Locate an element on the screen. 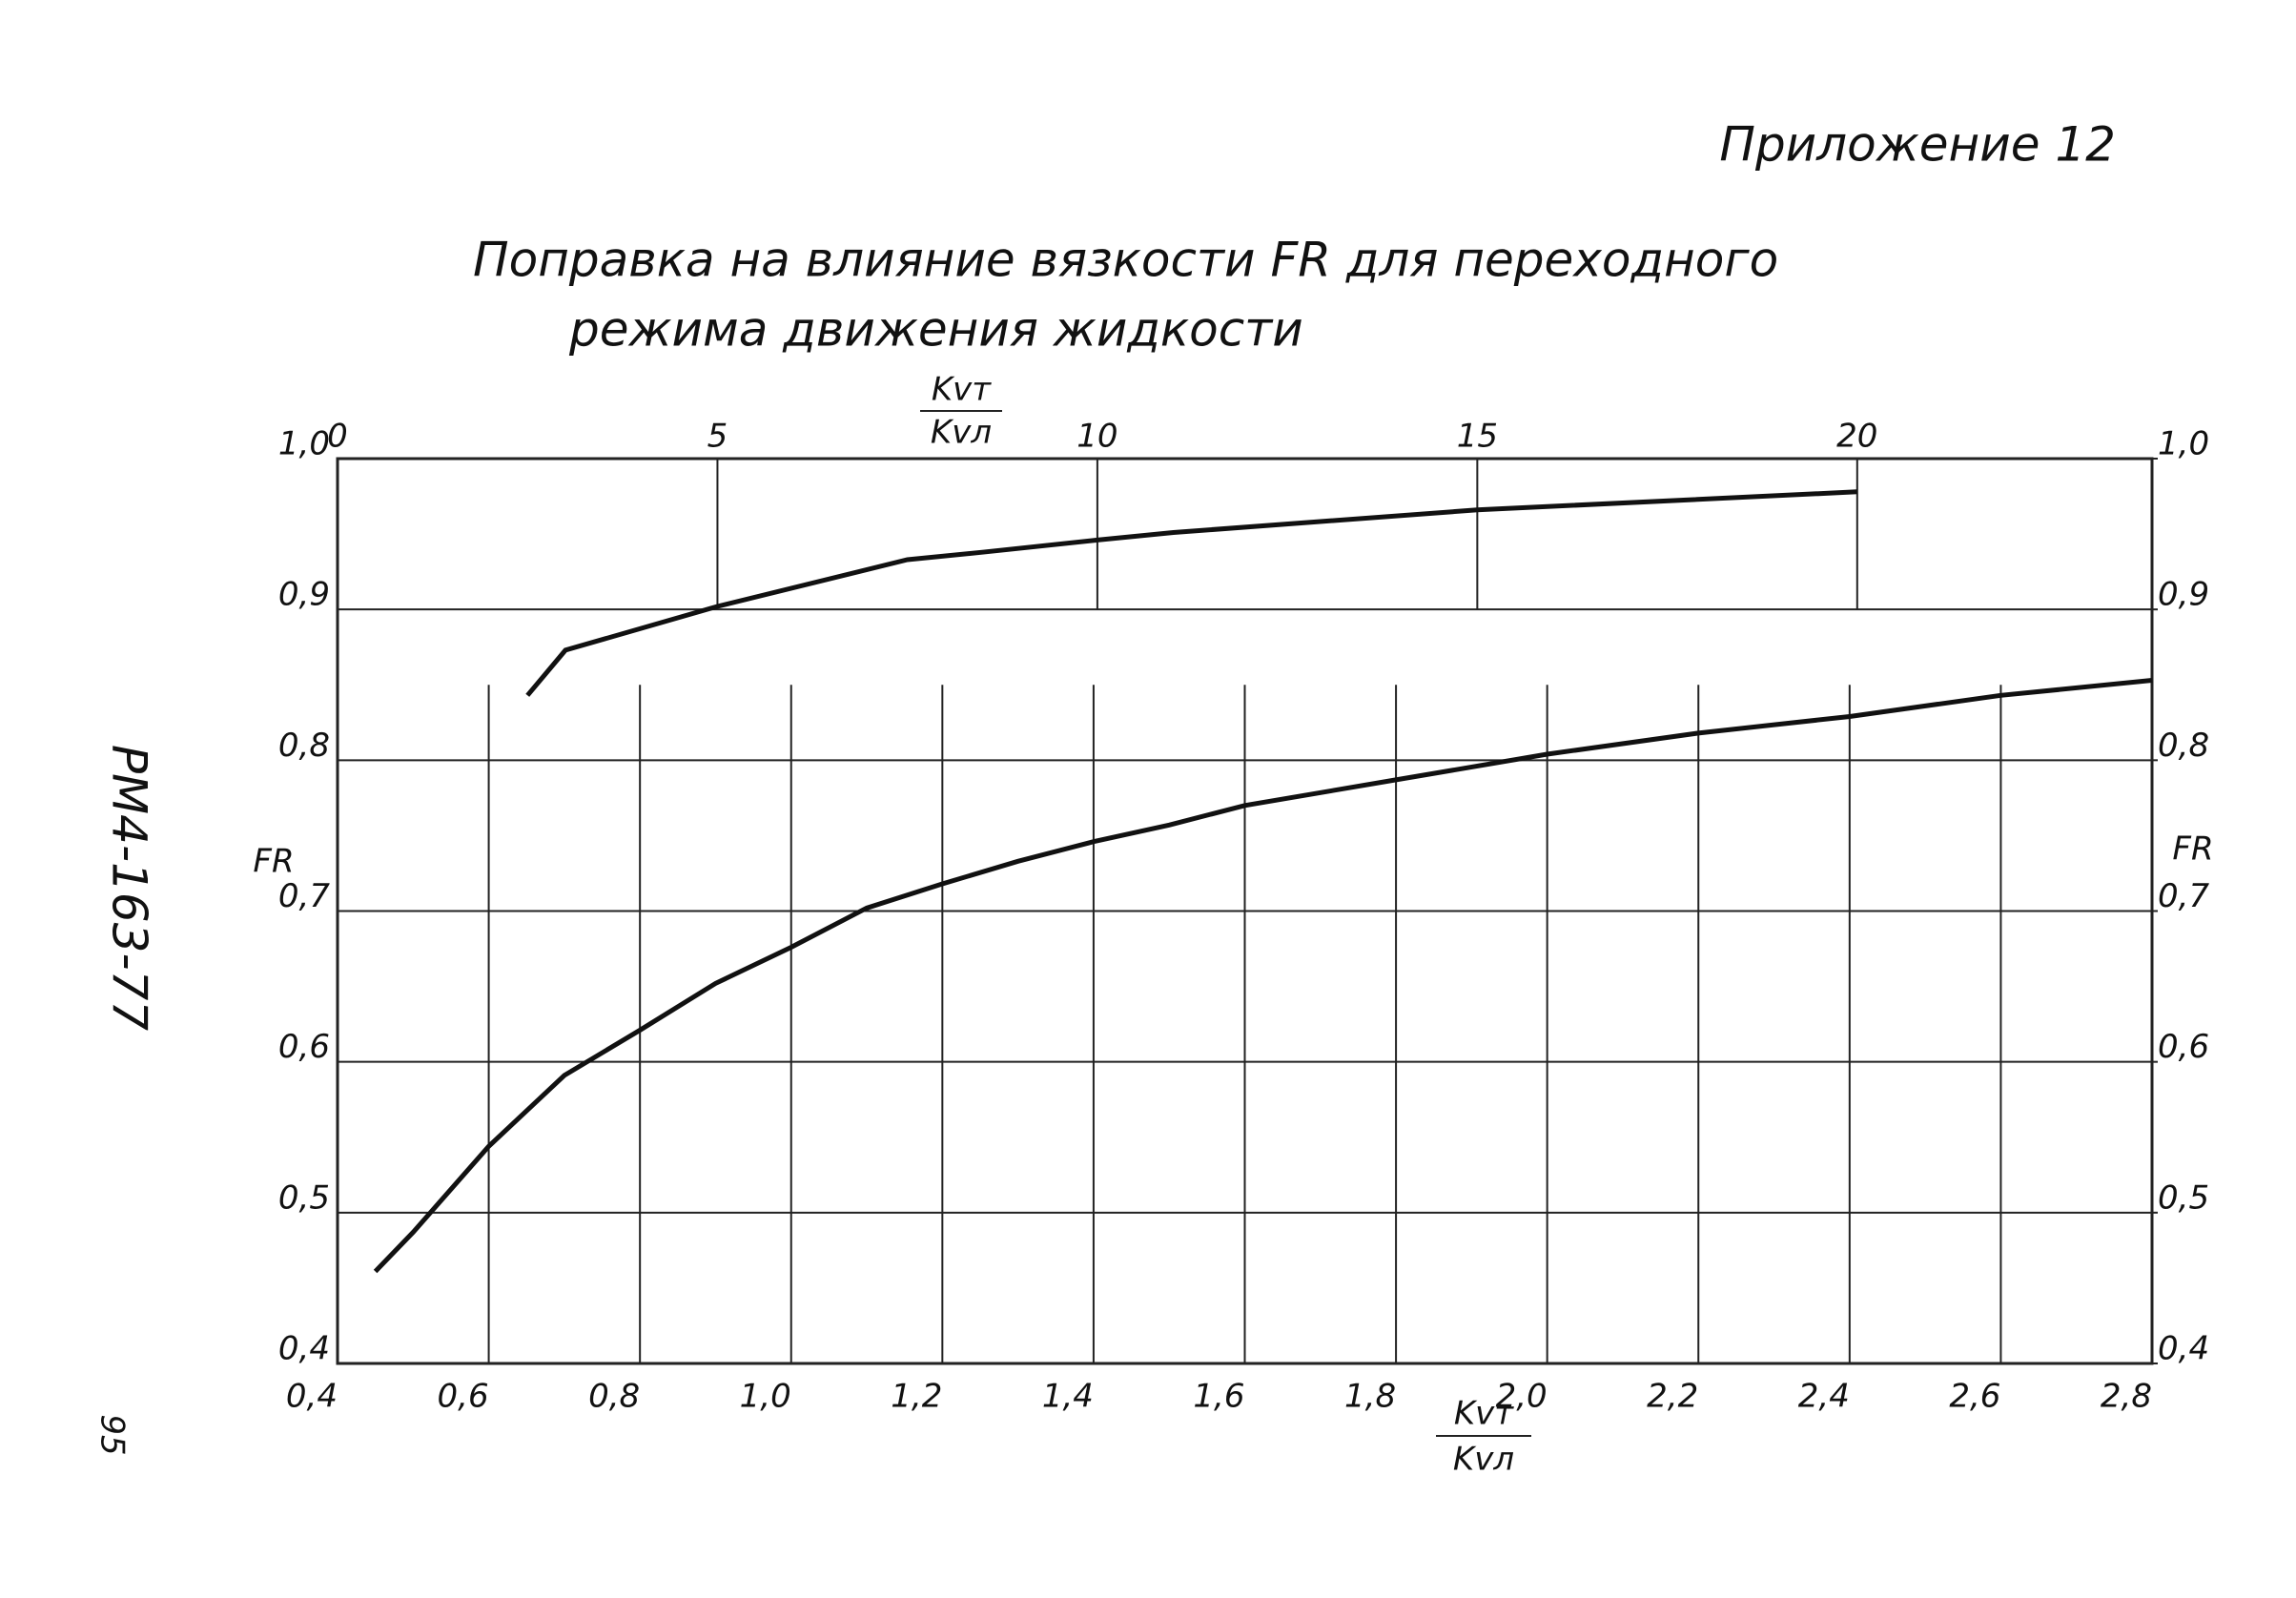 The image size is (2296, 1598). x-tick-label: 2,6 is located at coordinates (1975, 1397).